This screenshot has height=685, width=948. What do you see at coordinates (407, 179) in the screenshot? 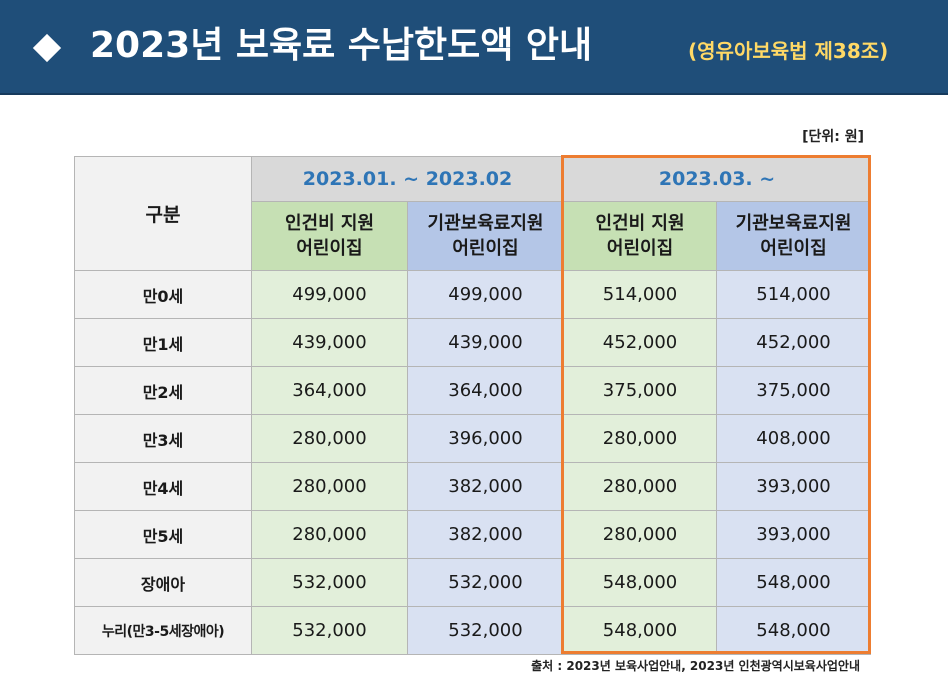
I see `period-header-1: 2023.01. ~ 2023.02` at bounding box center [407, 179].